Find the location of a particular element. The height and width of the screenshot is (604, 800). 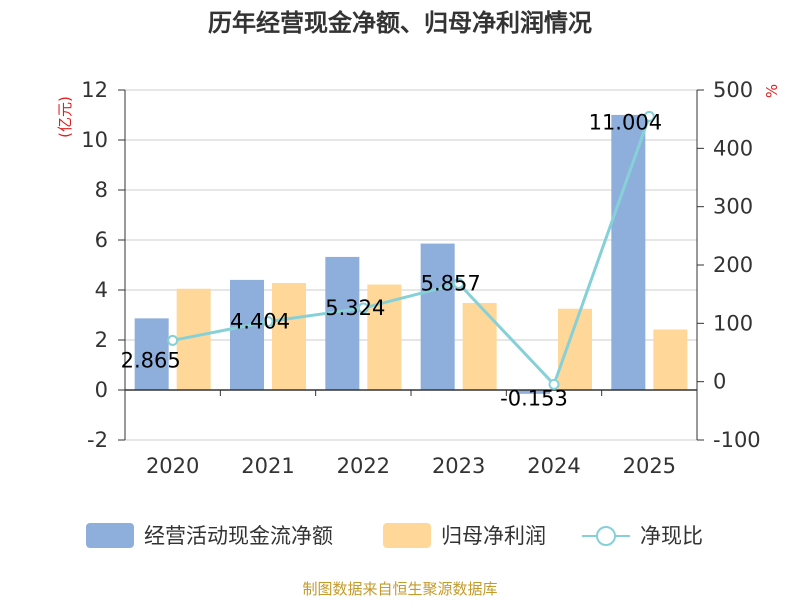

y-right-tick-label: 0 is located at coordinates (719, 382).